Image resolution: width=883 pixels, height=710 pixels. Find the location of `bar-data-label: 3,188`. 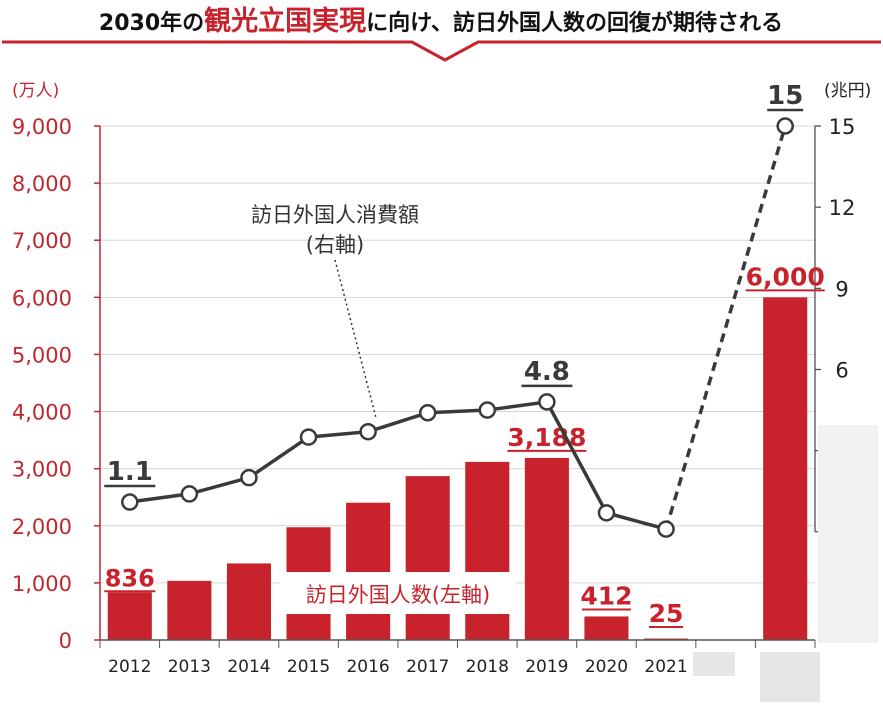

bar-data-label: 3,188 is located at coordinates (546, 437).